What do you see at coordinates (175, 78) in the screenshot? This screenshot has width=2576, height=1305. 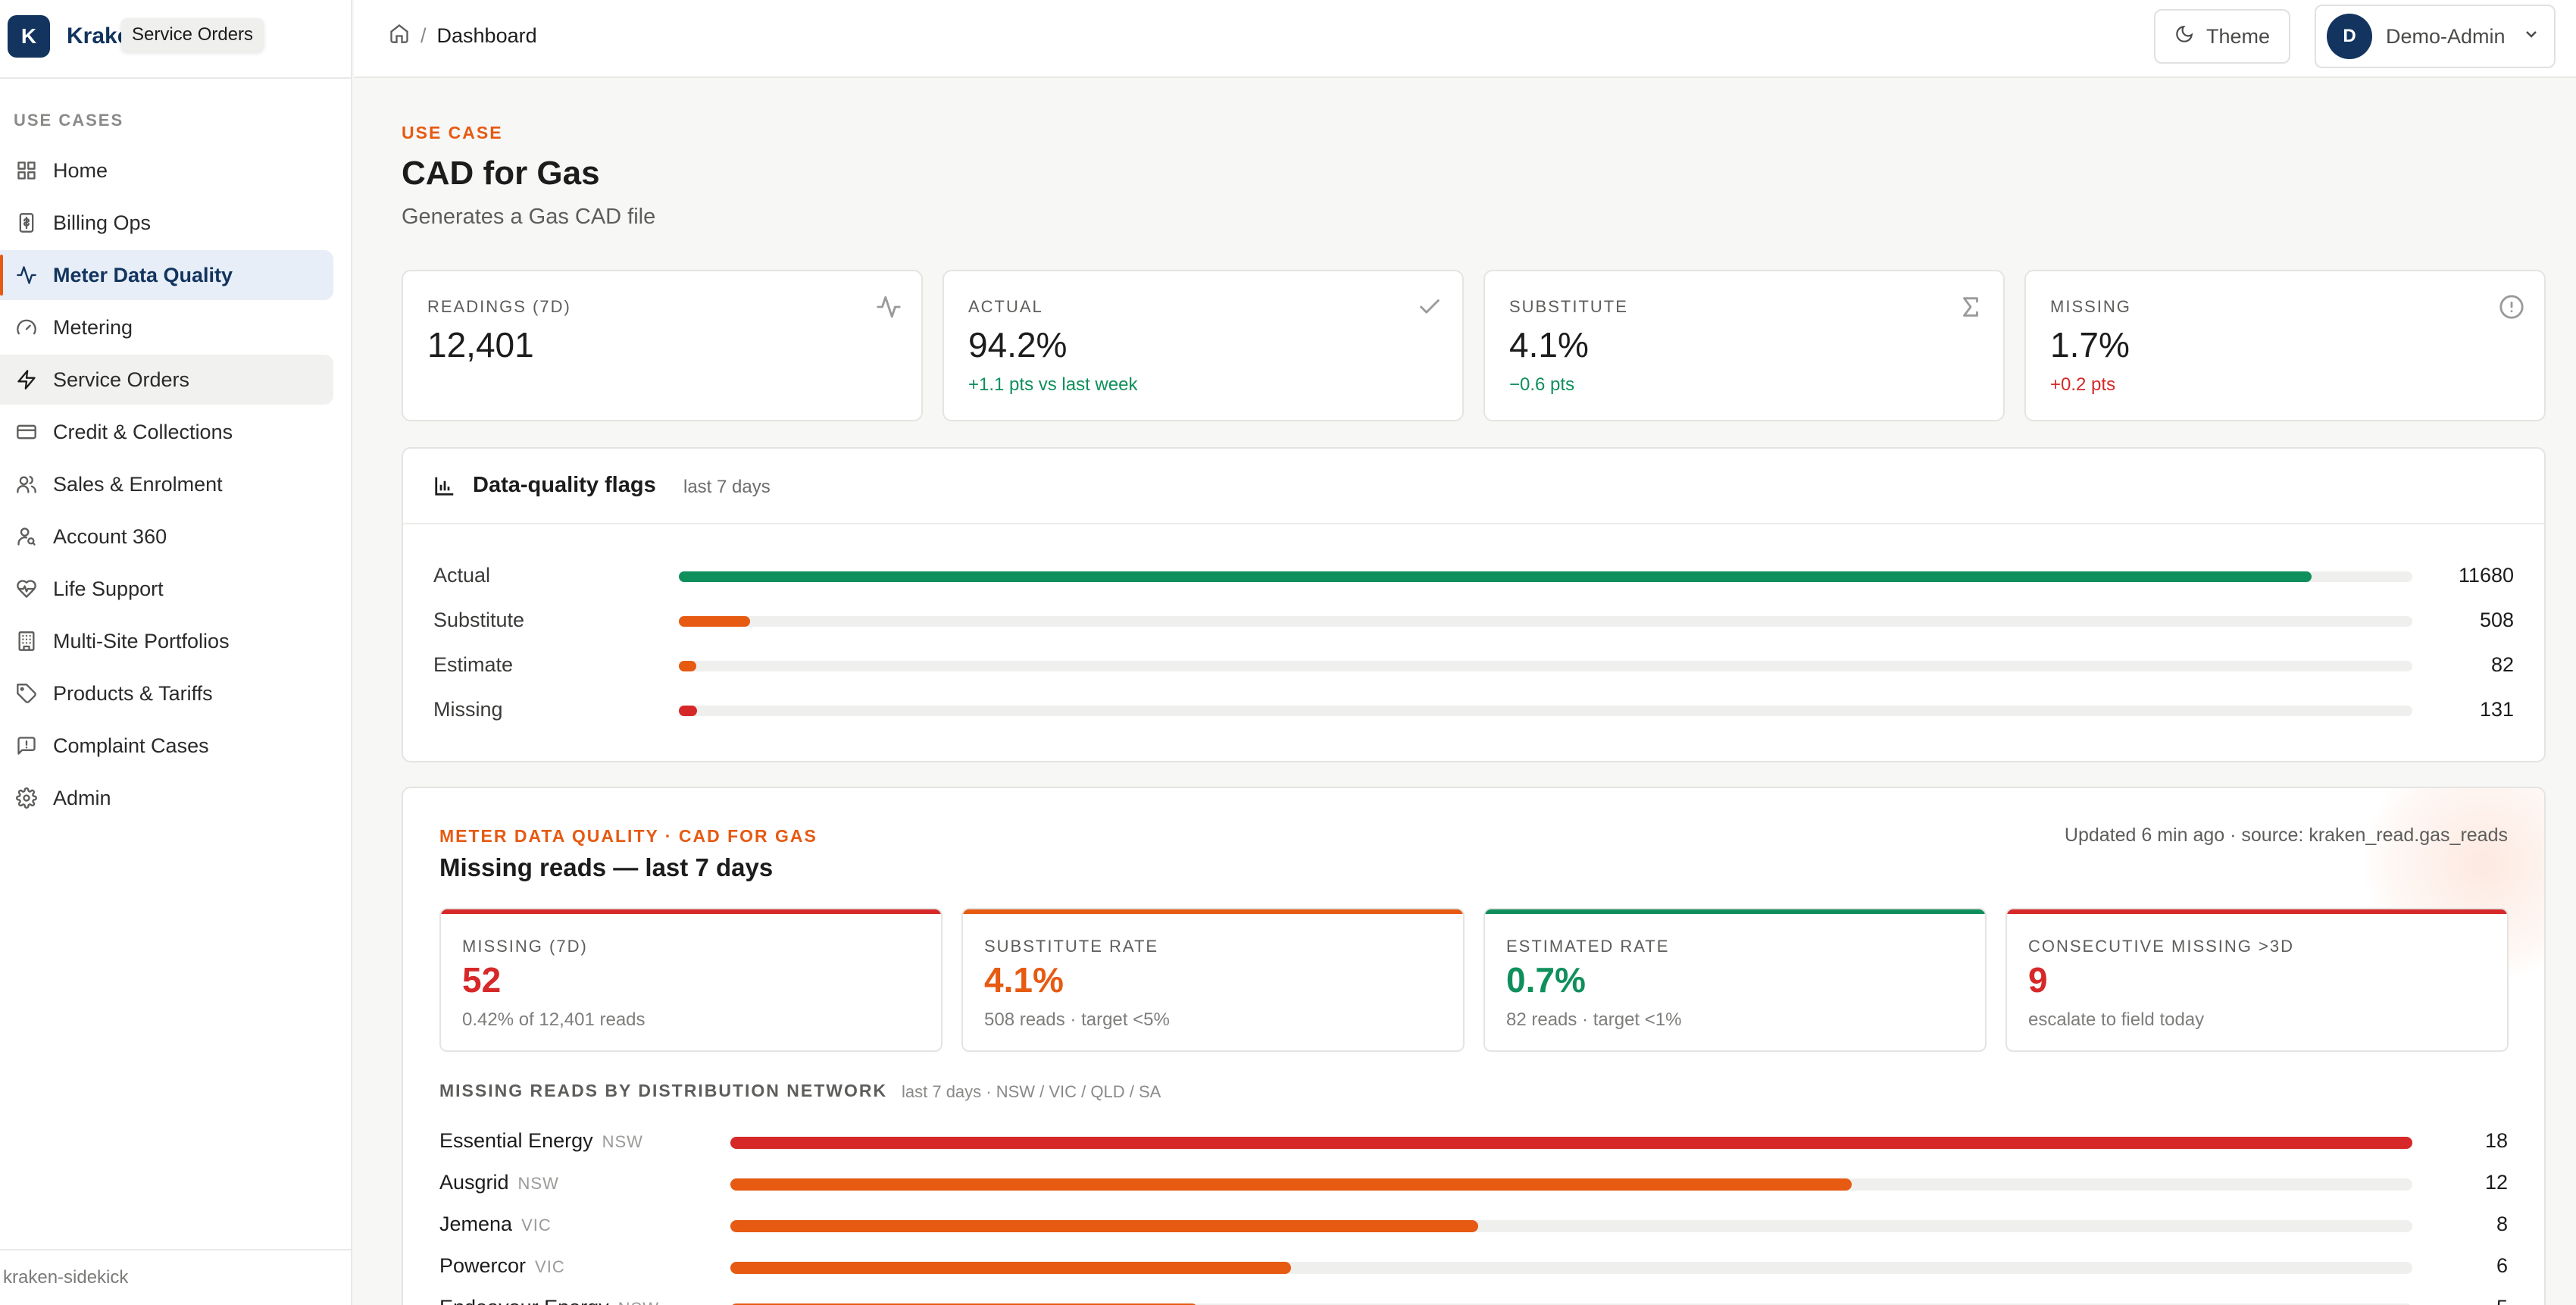 I see `sidebar-divider` at bounding box center [175, 78].